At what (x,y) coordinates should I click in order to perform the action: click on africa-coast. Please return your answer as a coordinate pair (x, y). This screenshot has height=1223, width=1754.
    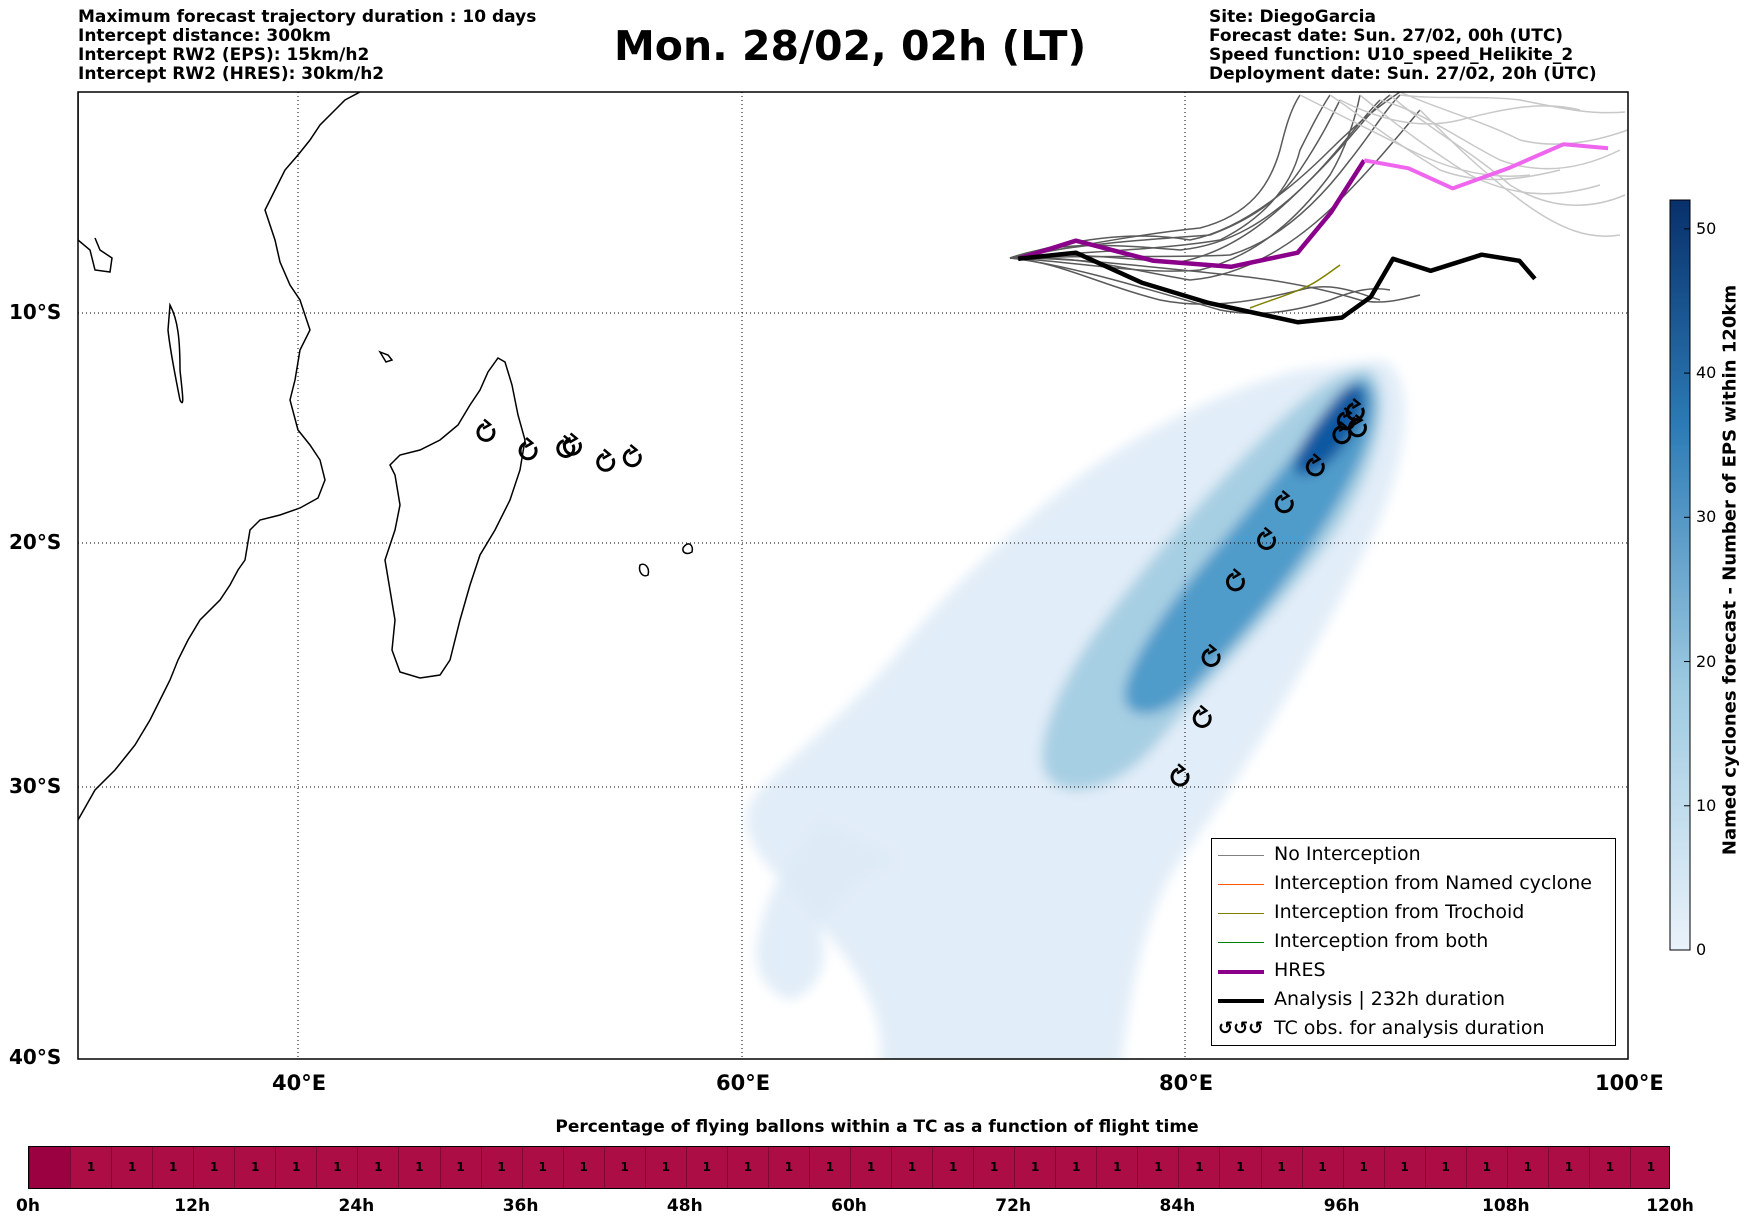
    Looking at the image, I should click on (219, 456).